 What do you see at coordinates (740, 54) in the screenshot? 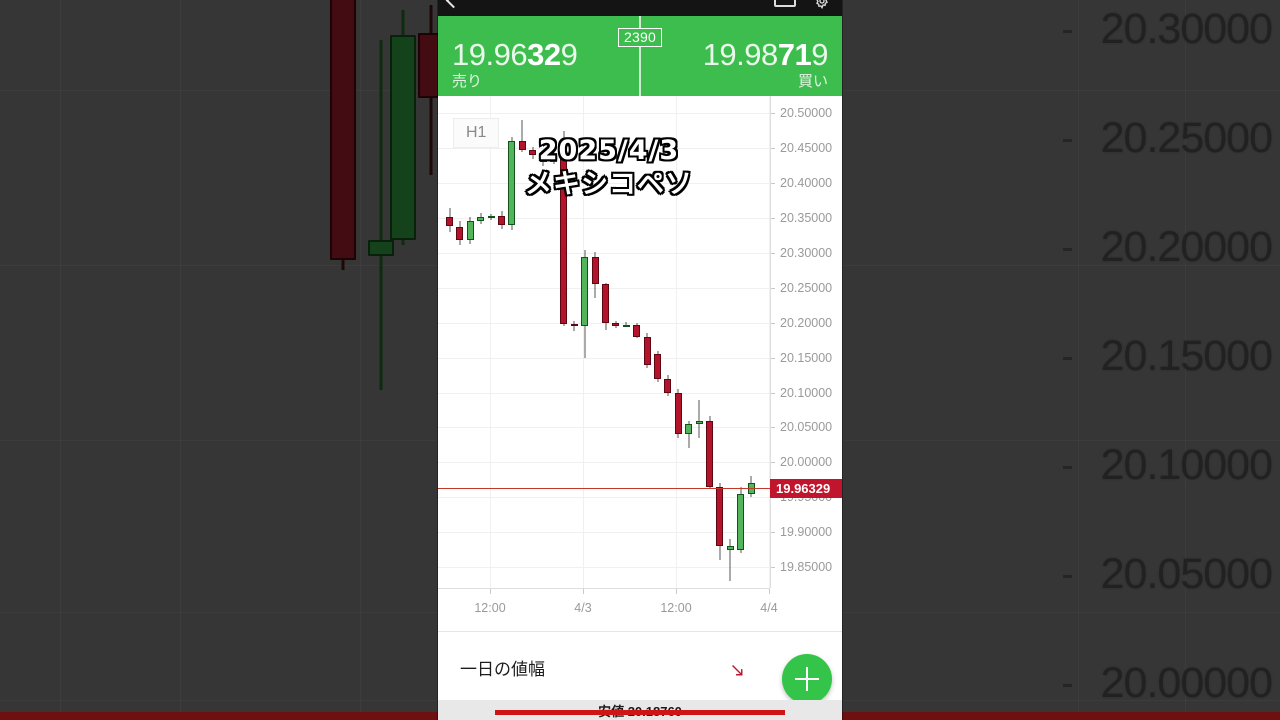
I see `ask-price-prefix: 19.98` at bounding box center [740, 54].